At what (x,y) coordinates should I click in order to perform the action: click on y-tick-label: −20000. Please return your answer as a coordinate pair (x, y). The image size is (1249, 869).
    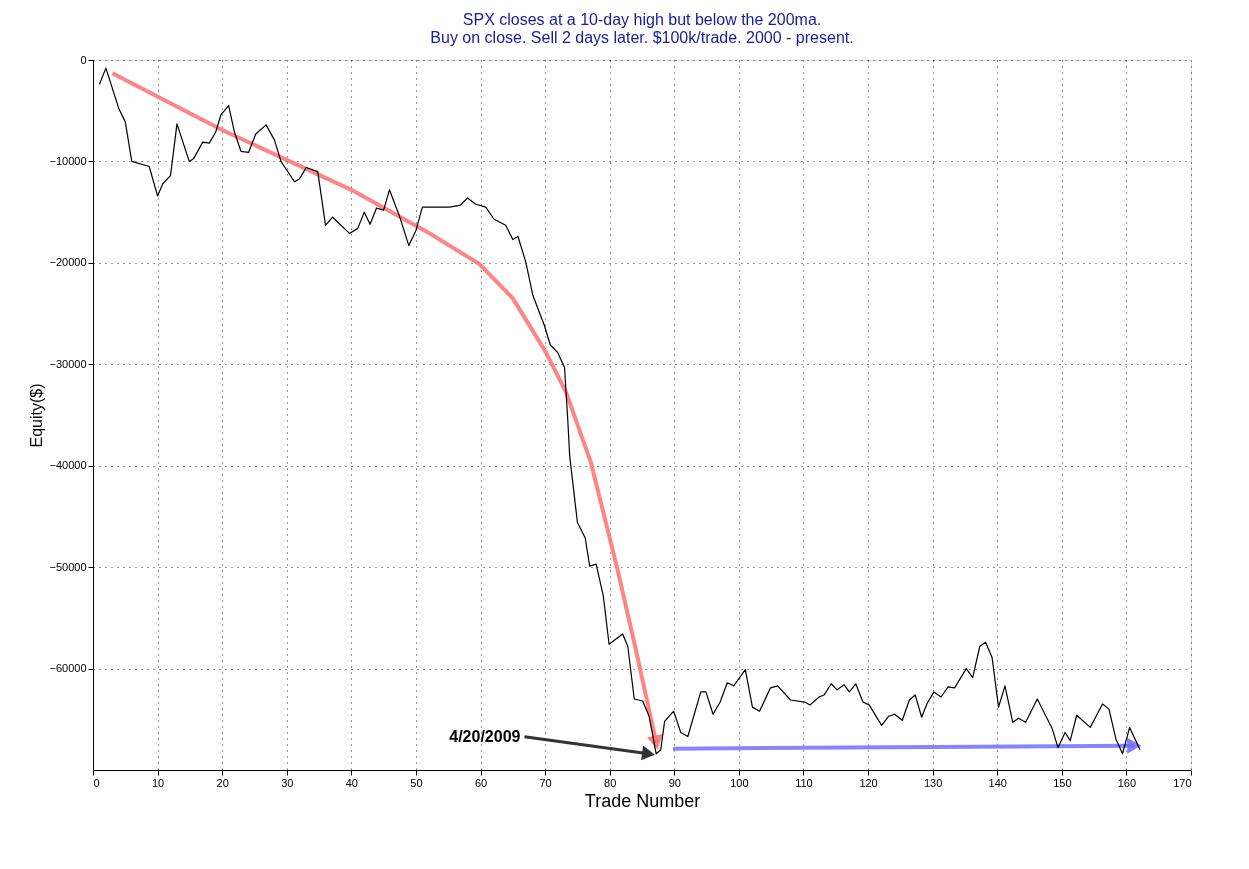
    Looking at the image, I should click on (68, 262).